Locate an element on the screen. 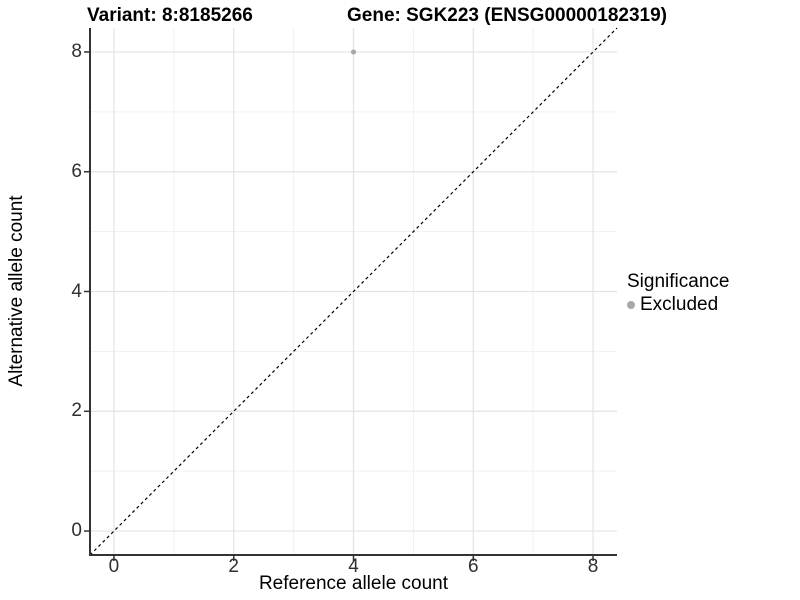 Image resolution: width=800 pixels, height=600 pixels. x-tick-label: 2 is located at coordinates (234, 566).